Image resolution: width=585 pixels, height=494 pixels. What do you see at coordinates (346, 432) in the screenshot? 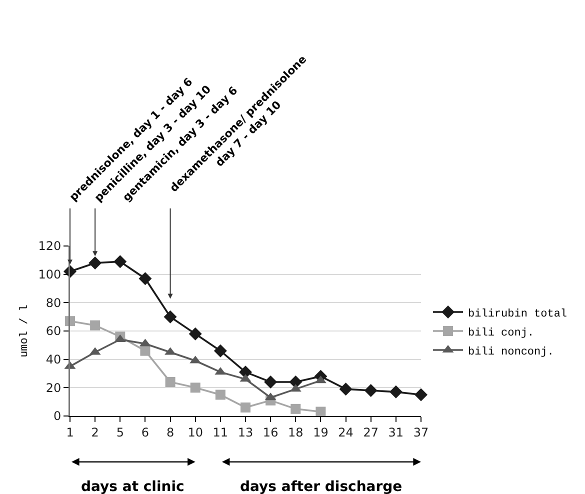
I see `x-tick-label: 24` at bounding box center [346, 432].